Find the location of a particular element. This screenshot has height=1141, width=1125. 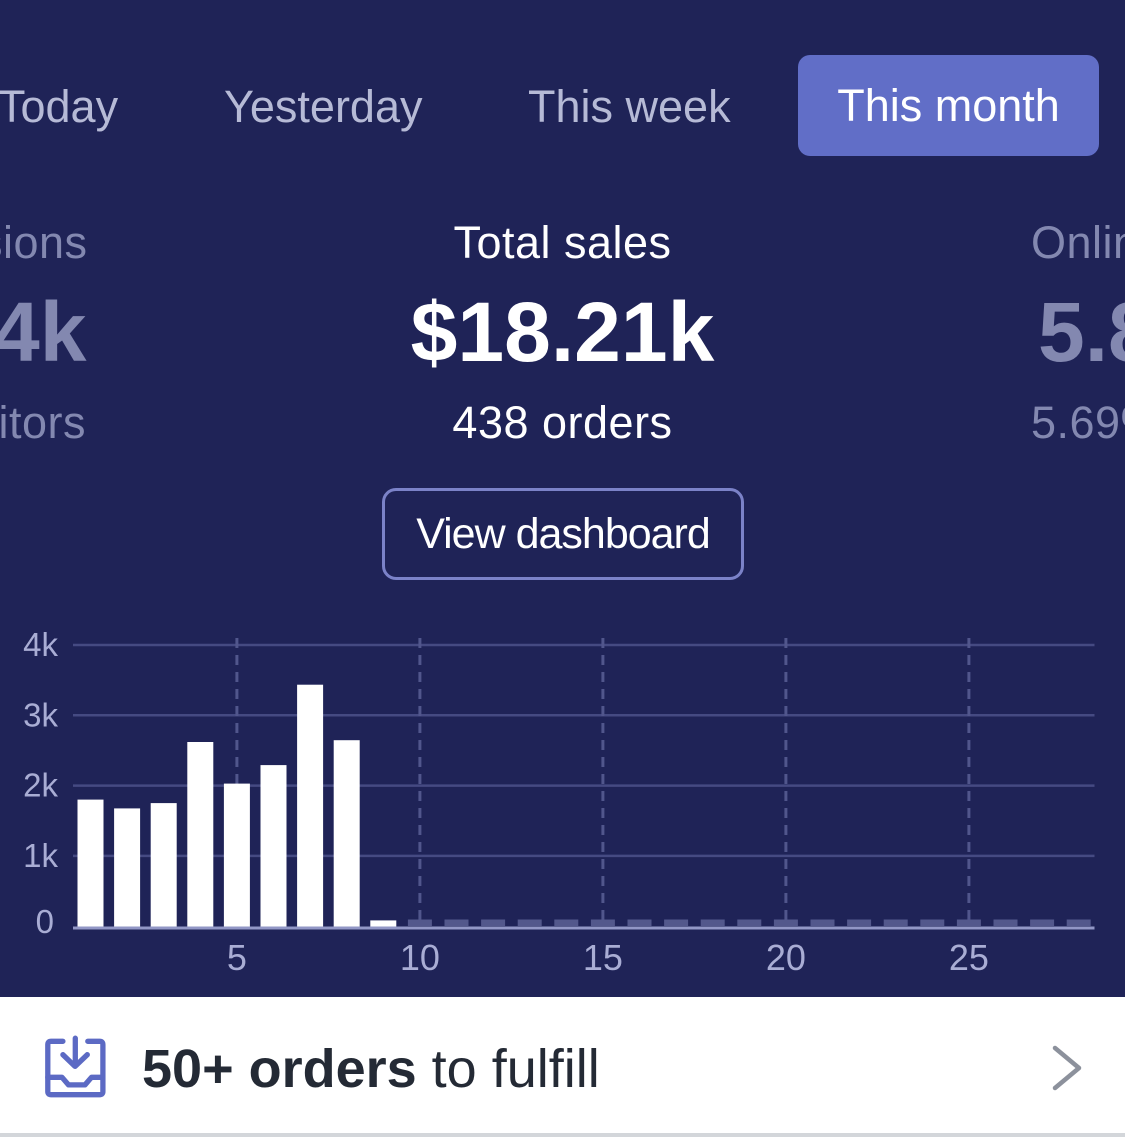

svg-text: 3k is located at coordinates (40, 714).